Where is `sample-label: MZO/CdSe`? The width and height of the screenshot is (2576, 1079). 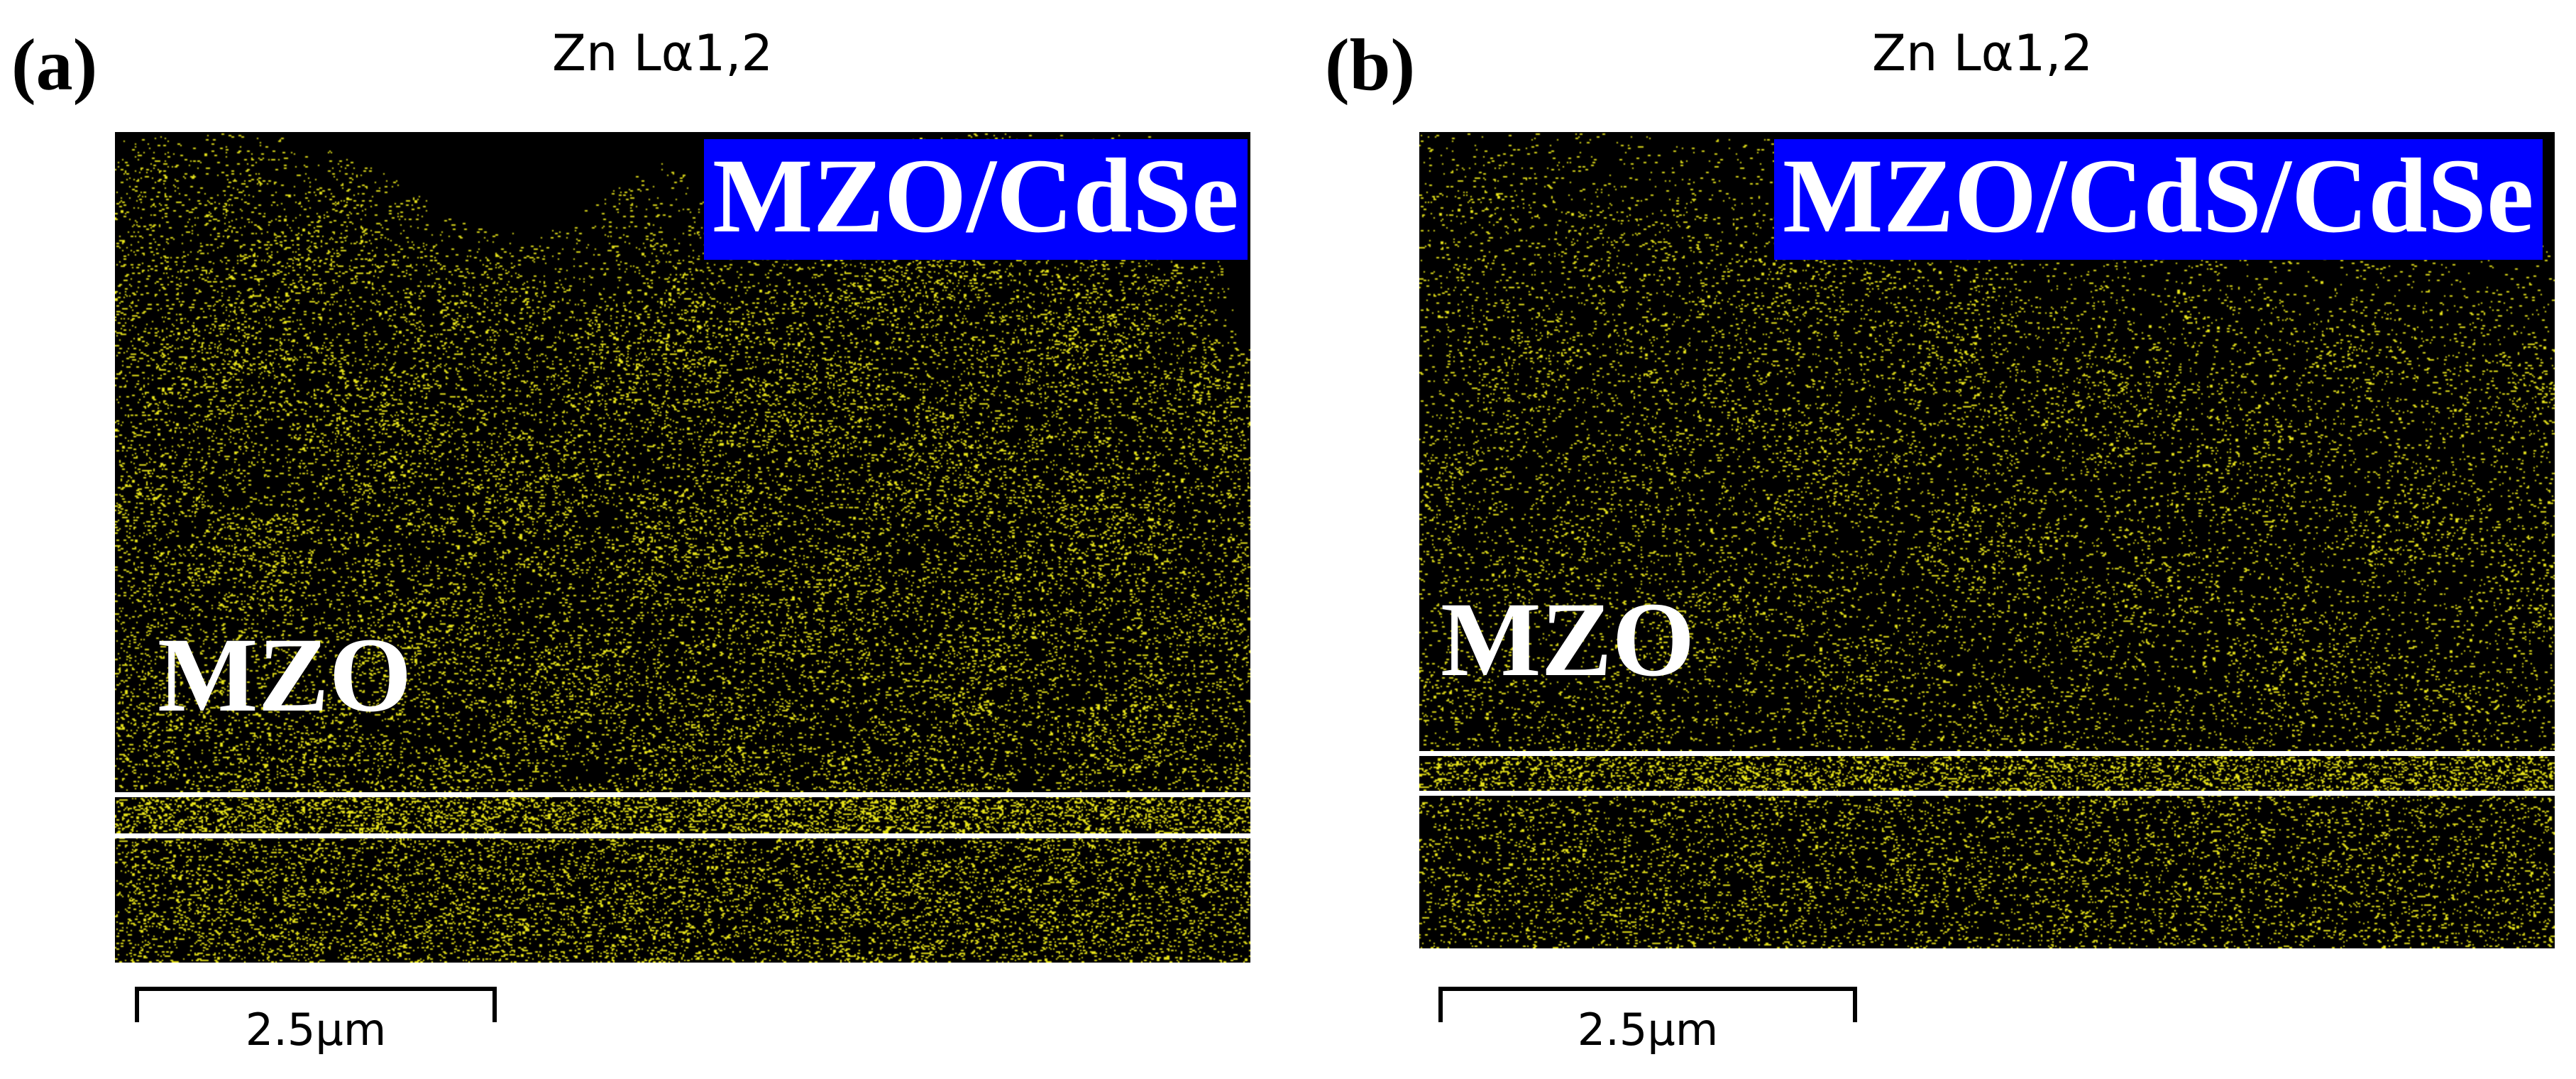 sample-label: MZO/CdSe is located at coordinates (976, 200).